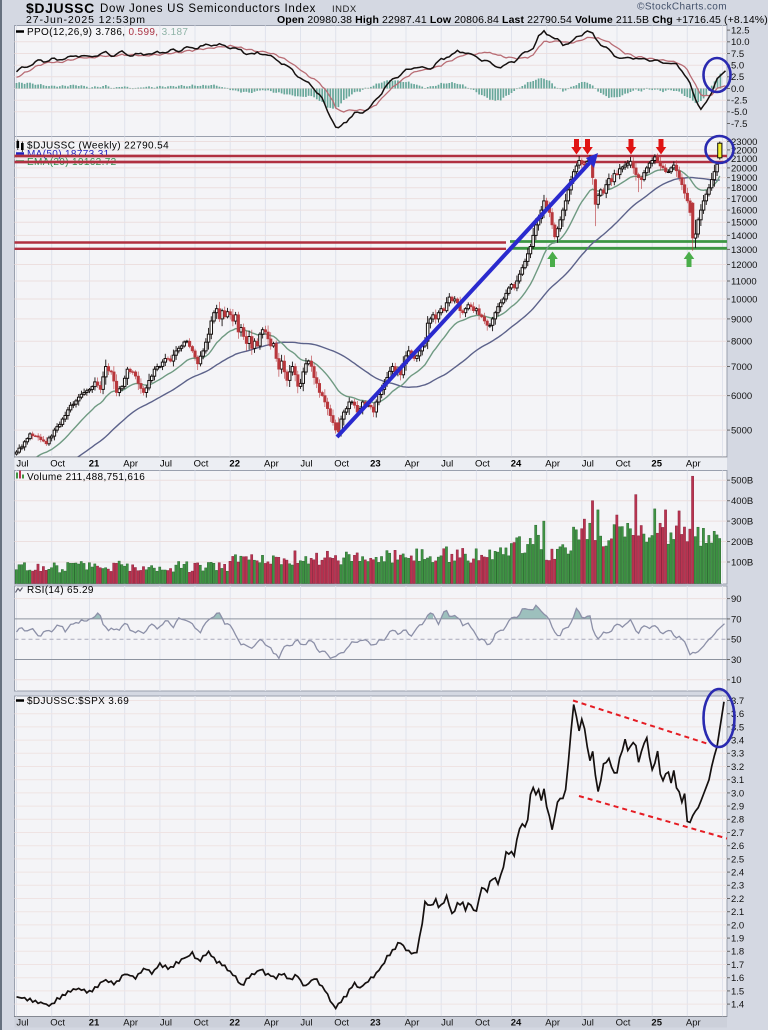 Image resolution: width=768 pixels, height=1030 pixels. What do you see at coordinates (682, 7) in the screenshot?
I see `svg-text: ©StockCharts.com` at bounding box center [682, 7].